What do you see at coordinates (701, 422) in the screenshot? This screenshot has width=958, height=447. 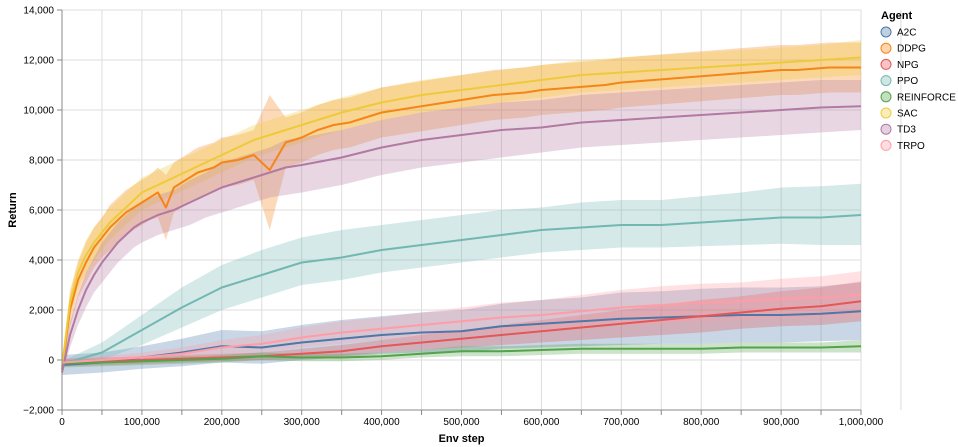 I see `x-tick-label: 800,000` at bounding box center [701, 422].